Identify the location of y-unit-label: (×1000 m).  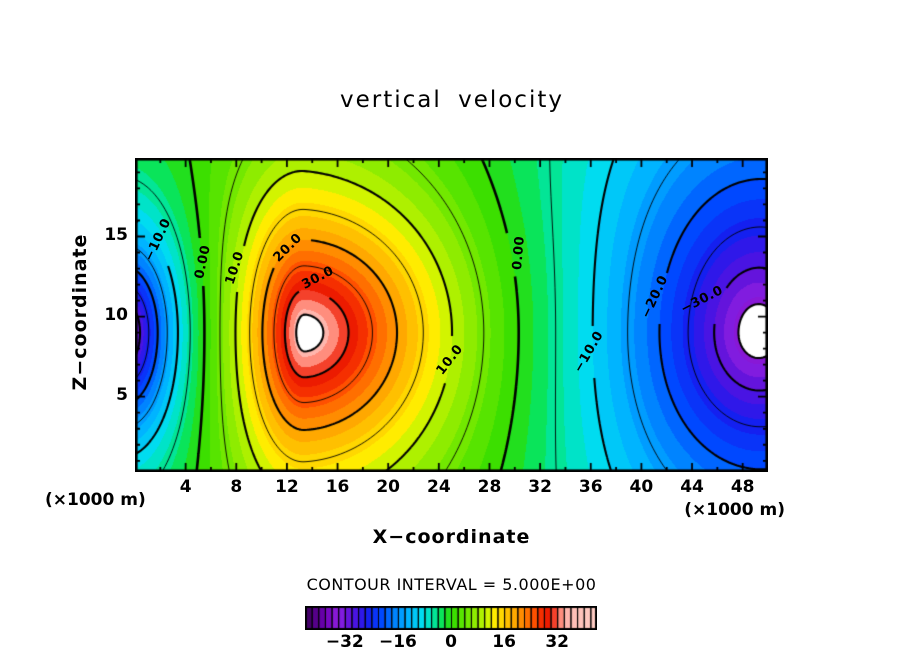
(95, 500).